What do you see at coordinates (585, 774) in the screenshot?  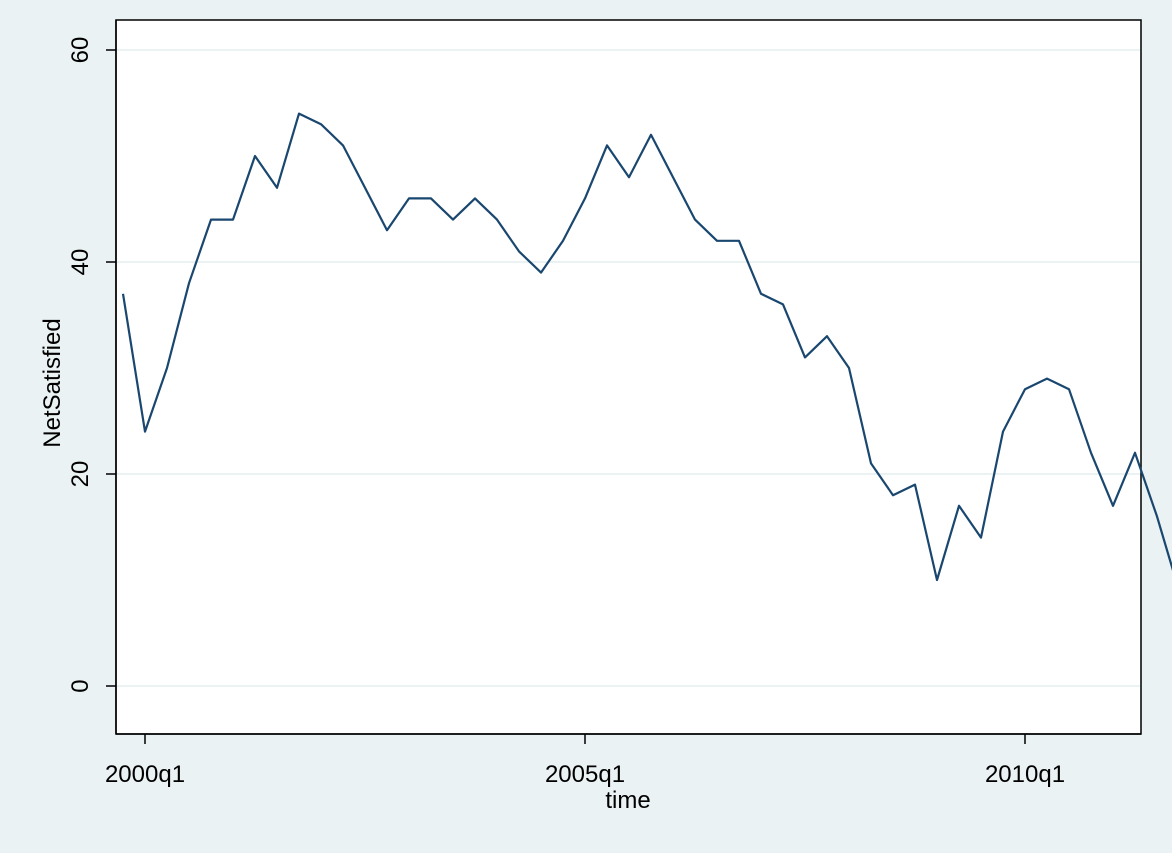 I see `x-tick-label: 2005q1` at bounding box center [585, 774].